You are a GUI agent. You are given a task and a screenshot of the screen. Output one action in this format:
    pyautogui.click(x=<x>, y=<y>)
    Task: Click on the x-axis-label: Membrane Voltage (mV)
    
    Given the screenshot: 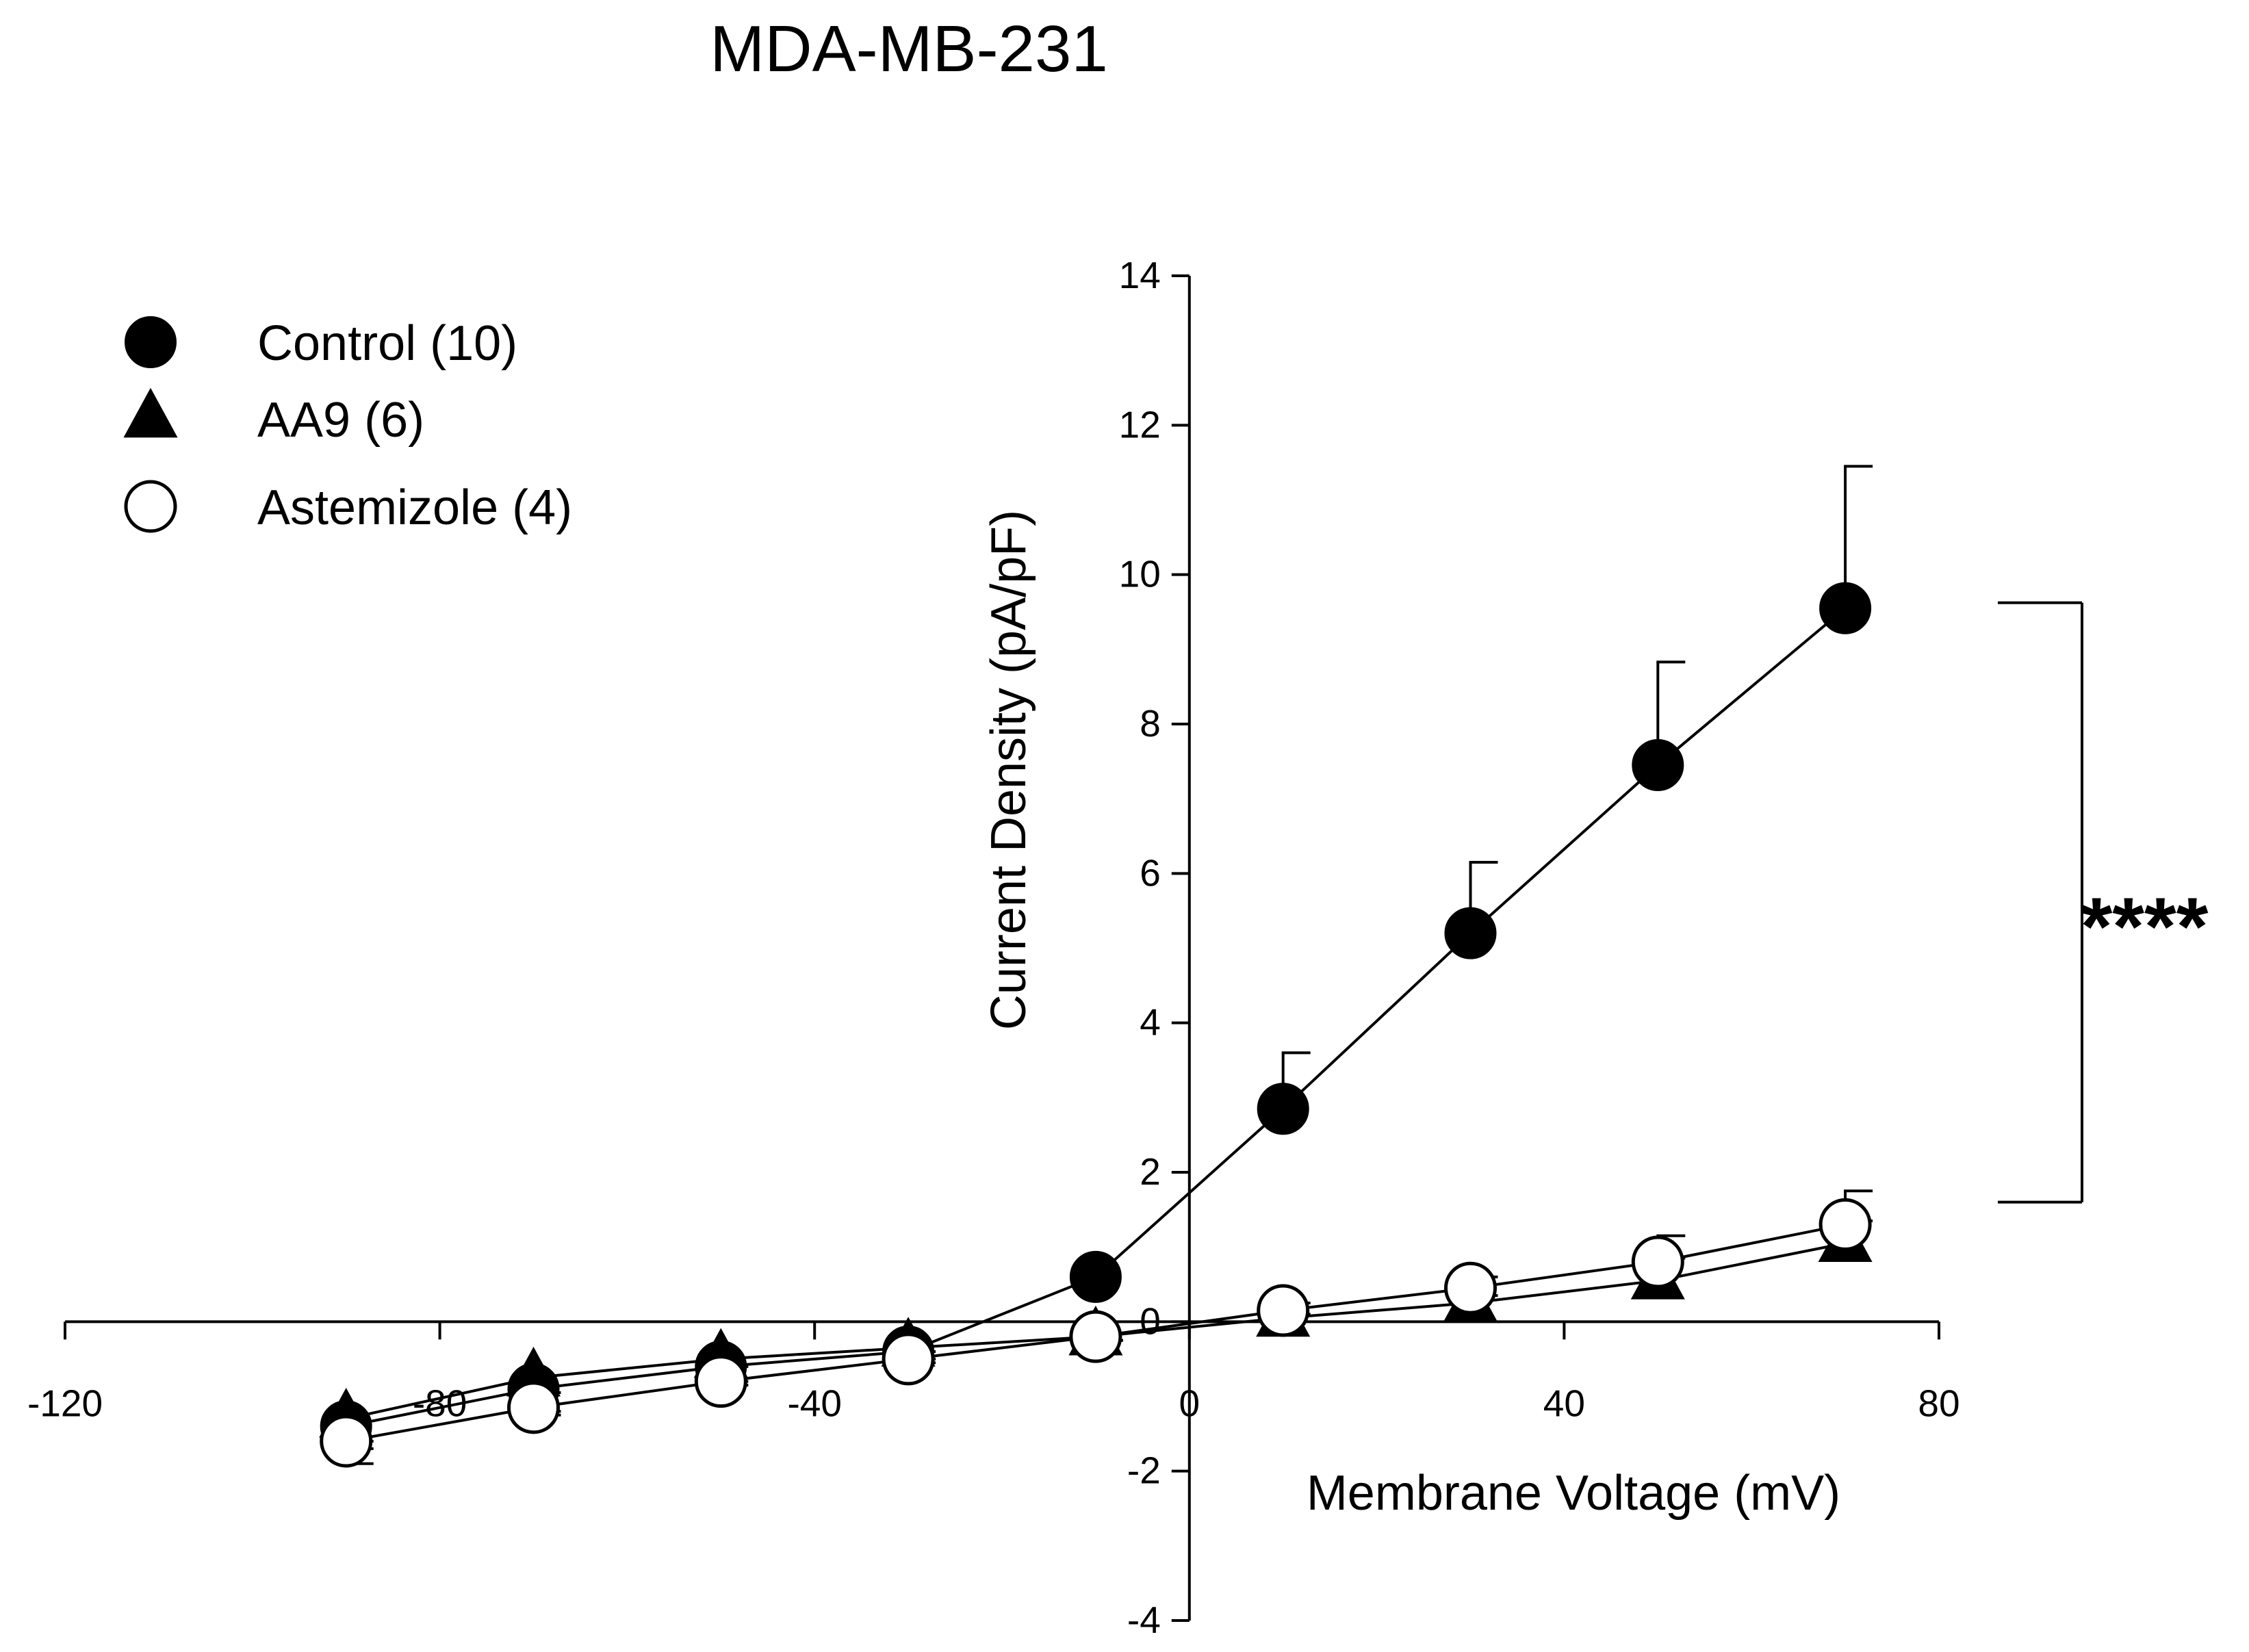 What is the action you would take?
    pyautogui.click(x=1573, y=1493)
    